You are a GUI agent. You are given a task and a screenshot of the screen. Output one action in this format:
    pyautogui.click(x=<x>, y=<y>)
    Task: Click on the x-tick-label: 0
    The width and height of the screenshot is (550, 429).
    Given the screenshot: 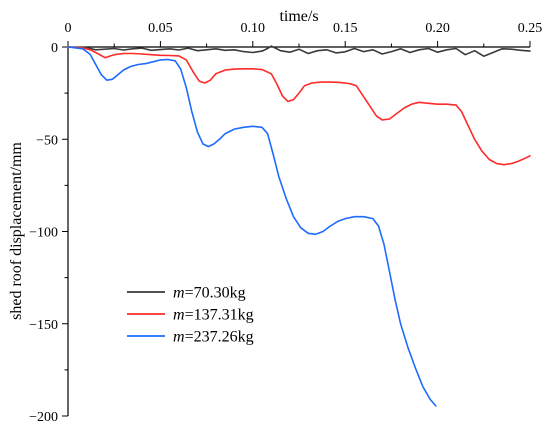 What is the action you would take?
    pyautogui.click(x=68, y=28)
    